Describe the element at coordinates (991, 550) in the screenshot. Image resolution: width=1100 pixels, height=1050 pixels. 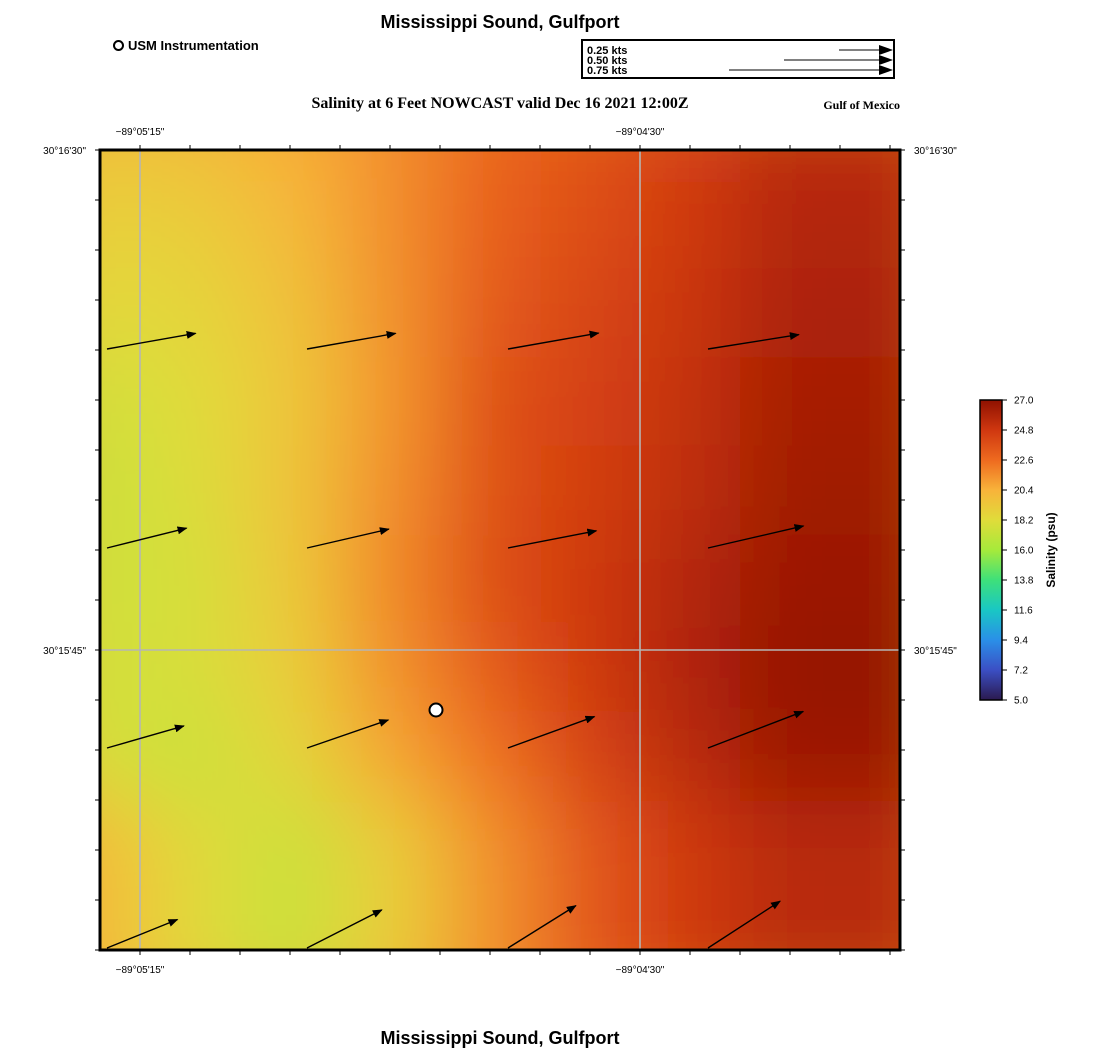
I see `colorbar-ramp` at that location.